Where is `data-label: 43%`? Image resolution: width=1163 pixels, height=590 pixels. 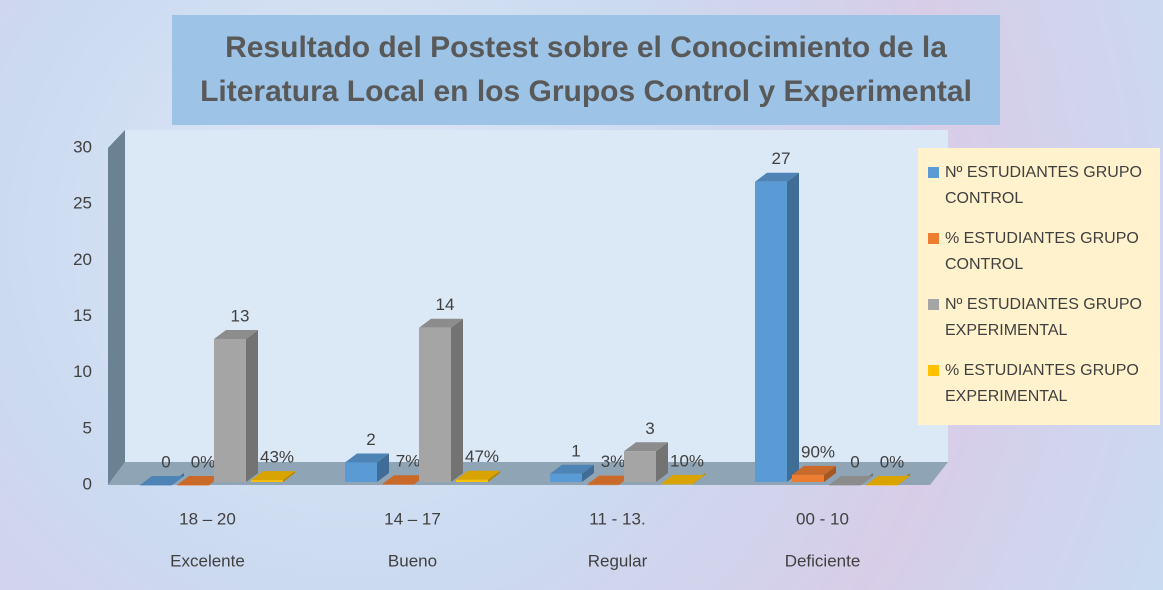 data-label: 43% is located at coordinates (277, 457).